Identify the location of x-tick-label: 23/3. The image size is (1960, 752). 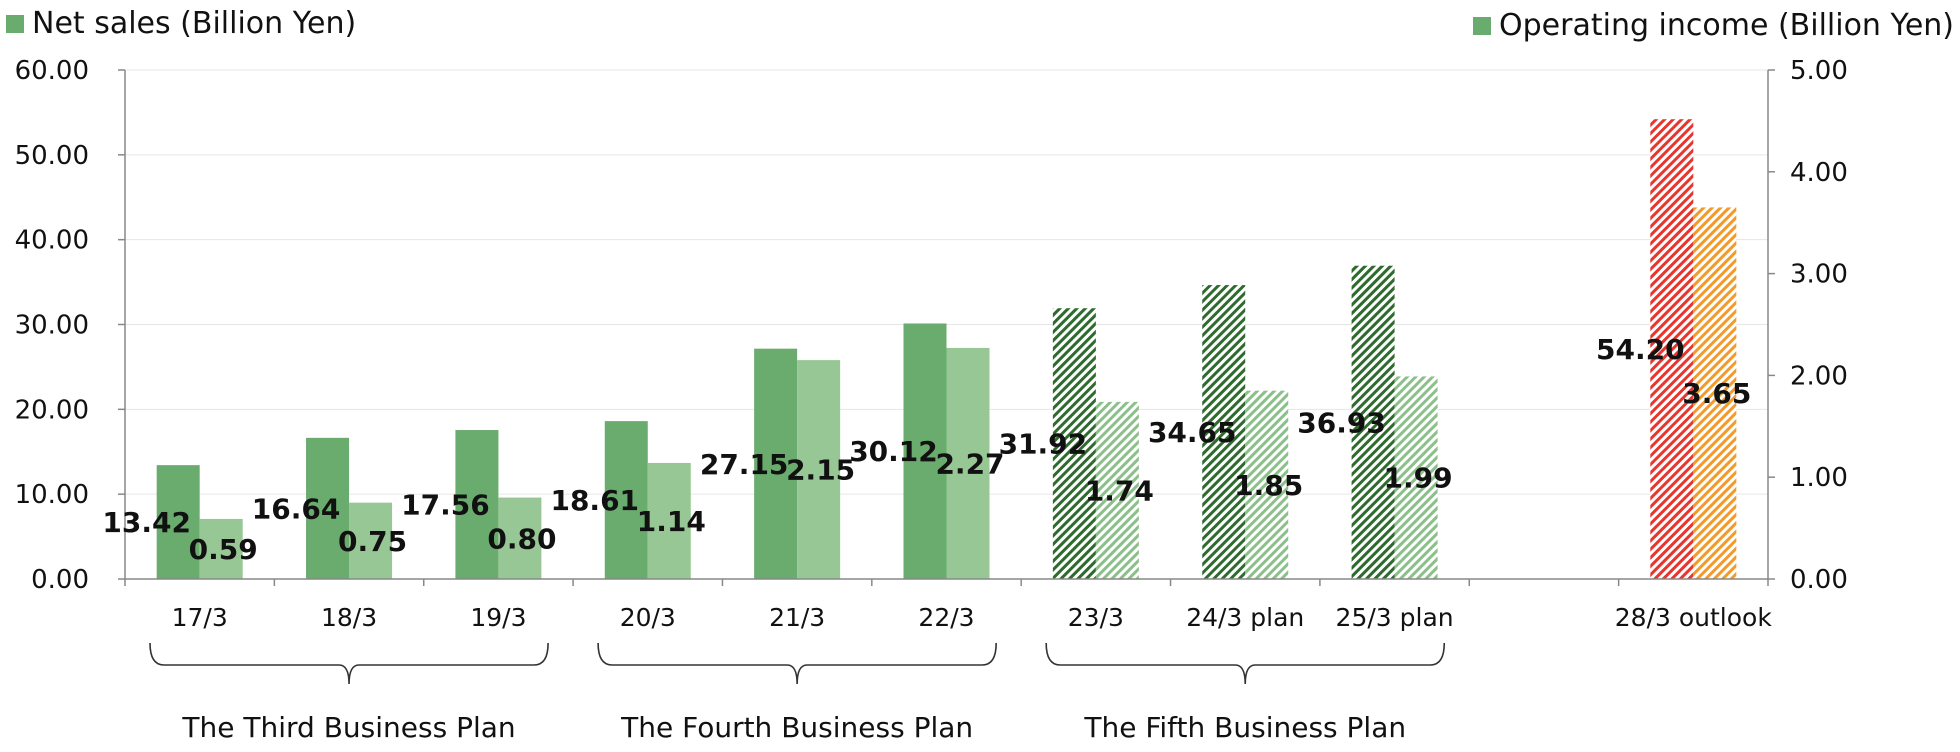
(1096, 617).